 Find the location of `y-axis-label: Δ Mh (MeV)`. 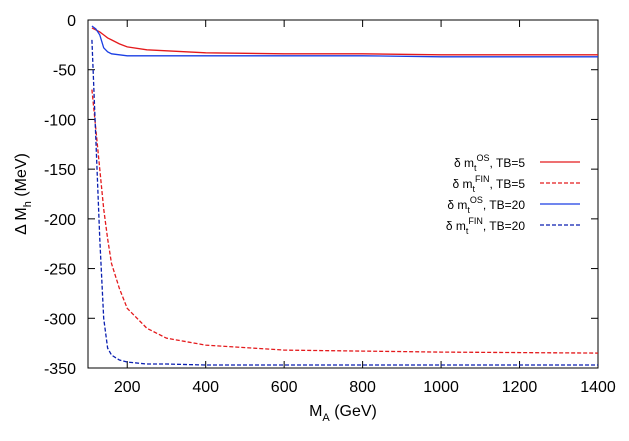

y-axis-label: Δ Mh (MeV) is located at coordinates (23, 194).